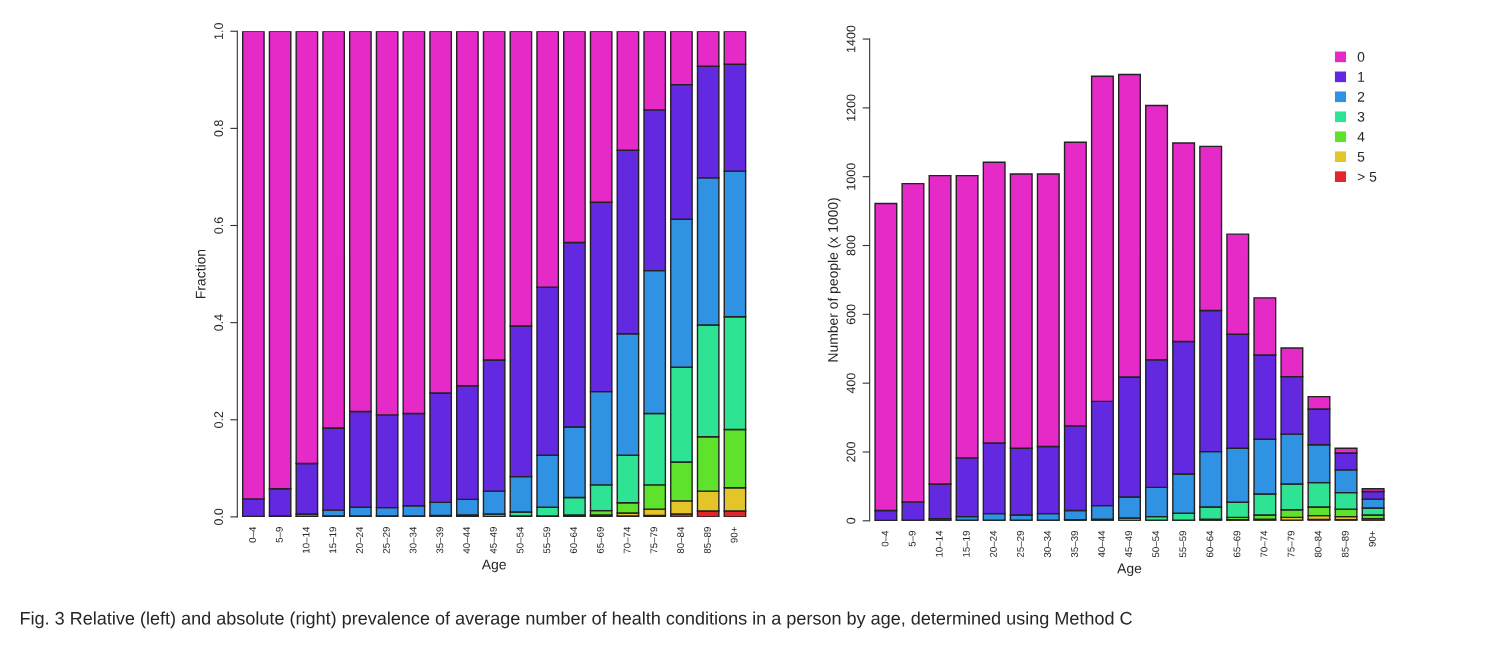  What do you see at coordinates (219, 419) in the screenshot?
I see `y-tick-label: 0.2` at bounding box center [219, 419].